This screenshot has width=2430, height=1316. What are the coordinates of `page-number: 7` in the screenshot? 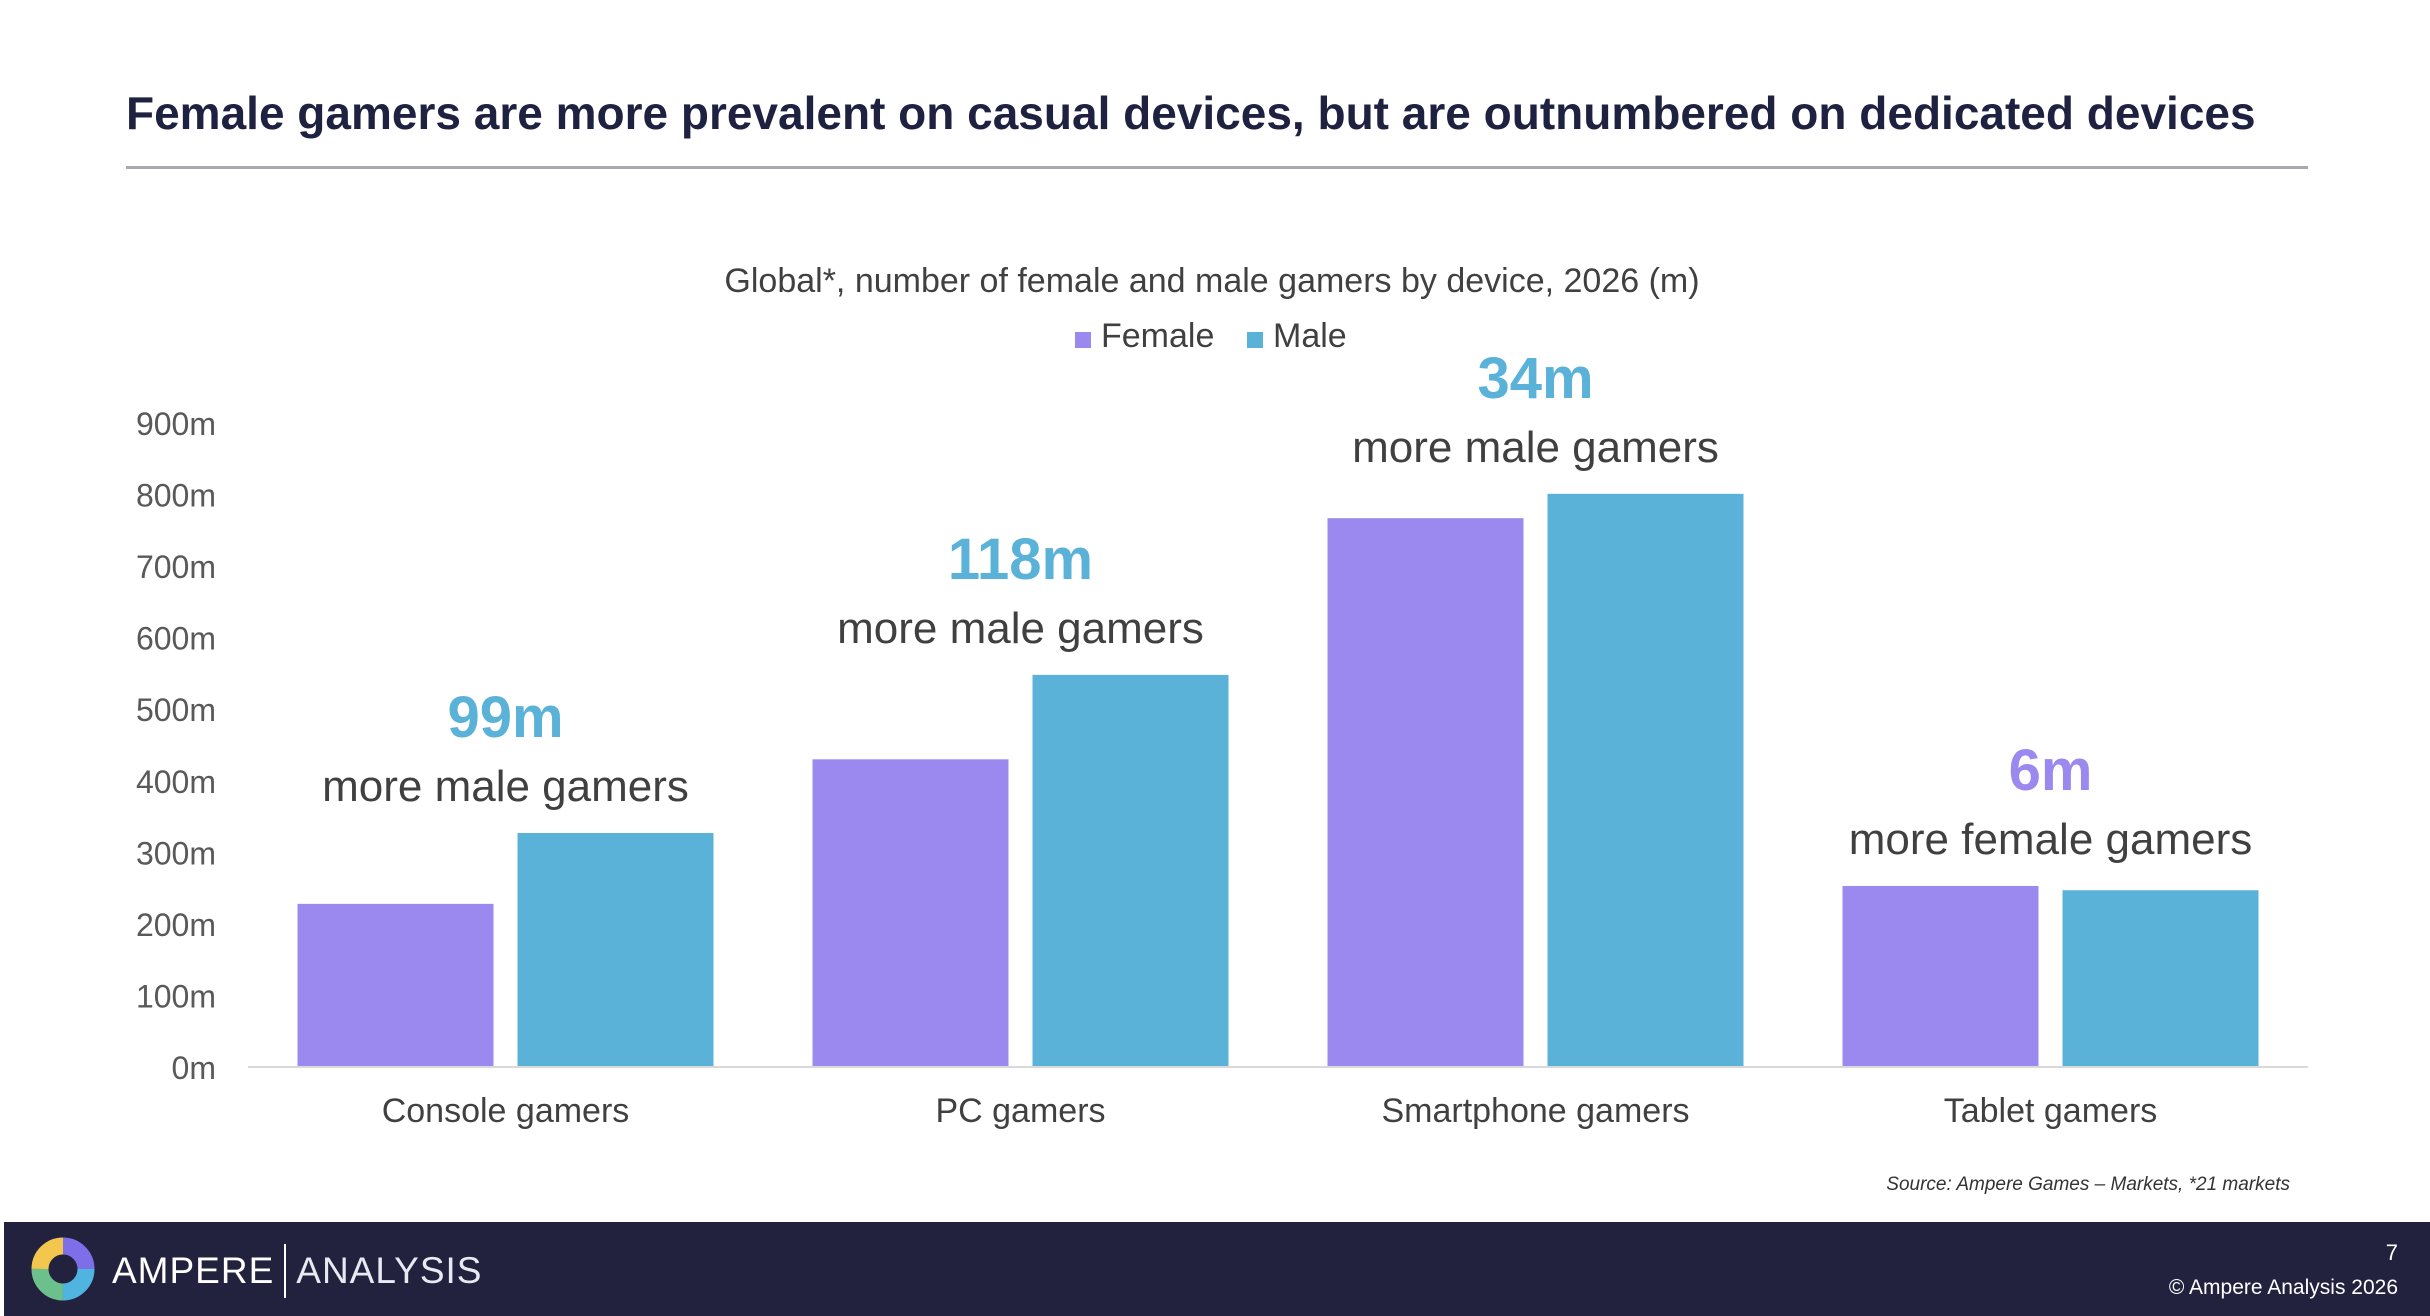 It's located at (2391, 1252).